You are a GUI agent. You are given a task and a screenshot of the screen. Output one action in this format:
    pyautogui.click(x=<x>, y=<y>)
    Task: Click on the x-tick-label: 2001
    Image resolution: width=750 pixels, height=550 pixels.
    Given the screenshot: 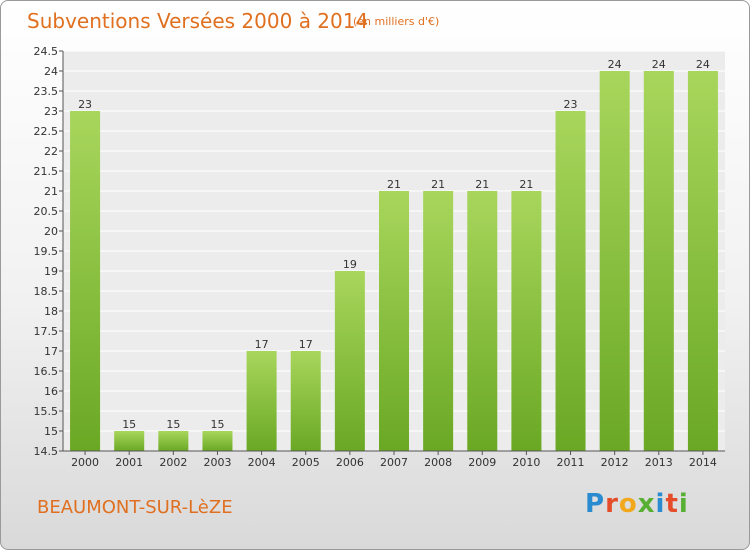 What is the action you would take?
    pyautogui.click(x=129, y=462)
    